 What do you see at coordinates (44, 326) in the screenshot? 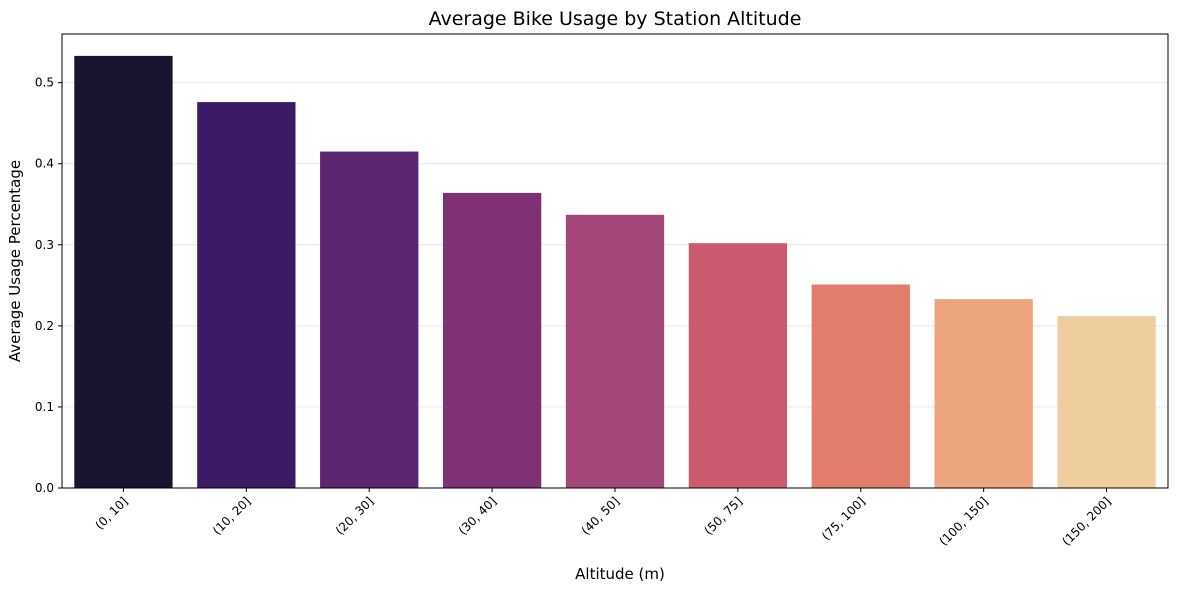
I see `y-tick-label: 0.2` at bounding box center [44, 326].